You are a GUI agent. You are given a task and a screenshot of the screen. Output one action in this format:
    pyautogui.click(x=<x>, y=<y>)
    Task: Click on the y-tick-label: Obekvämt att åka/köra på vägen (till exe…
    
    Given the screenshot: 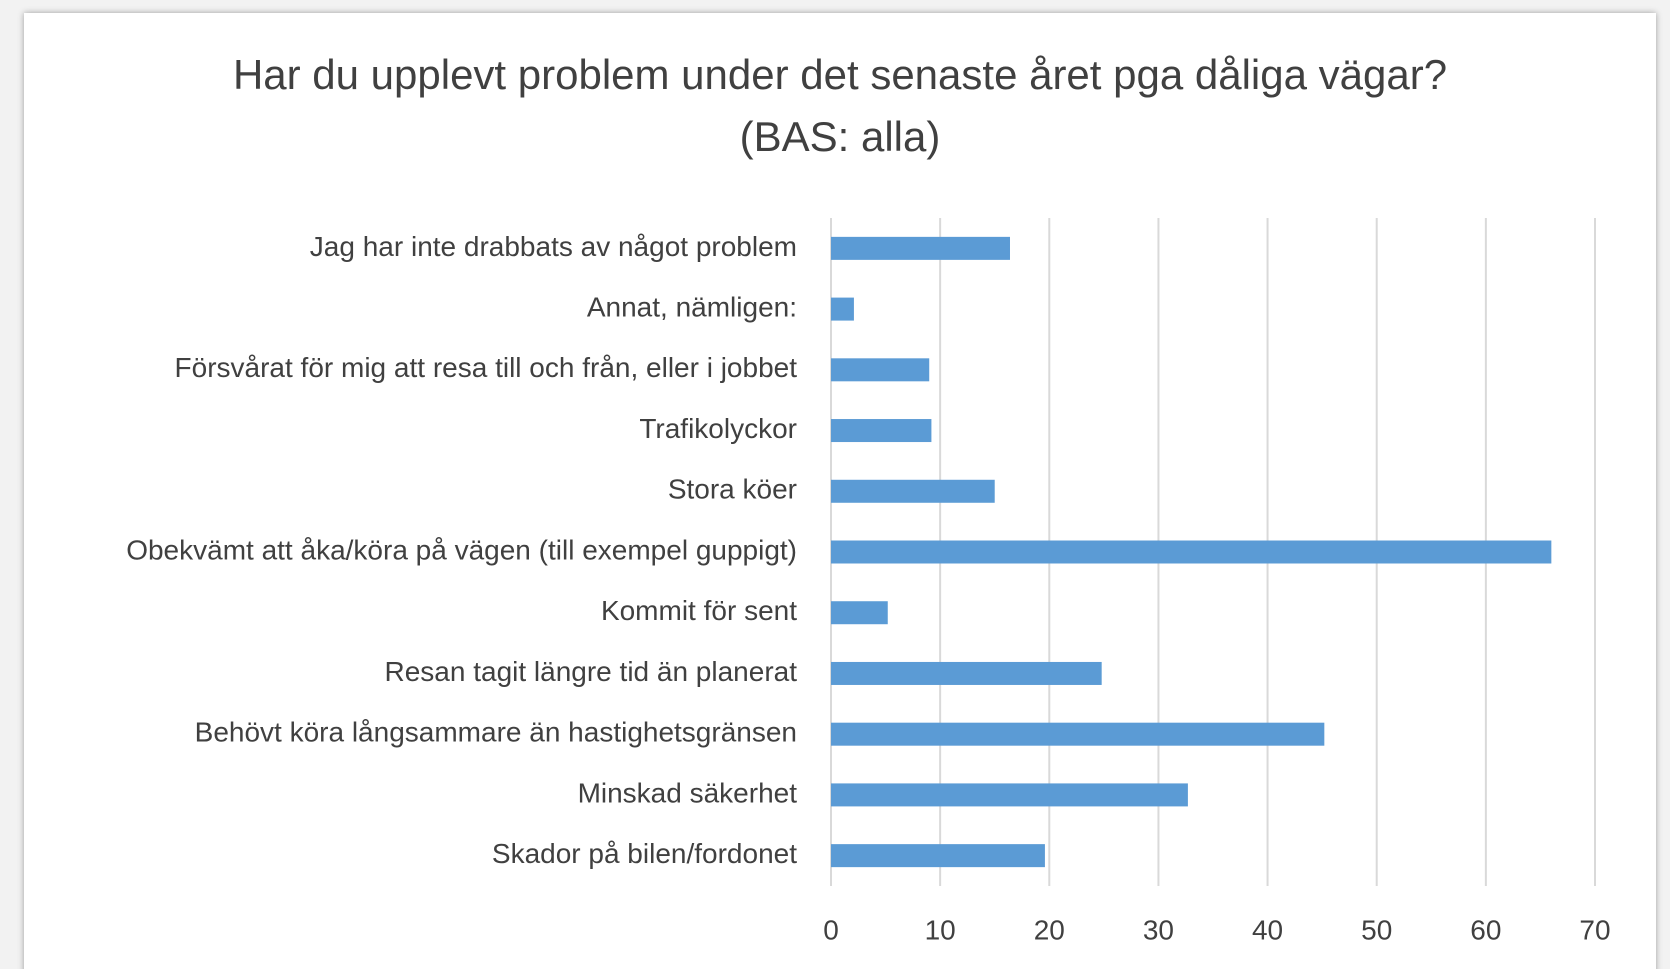 What is the action you would take?
    pyautogui.click(x=461, y=549)
    